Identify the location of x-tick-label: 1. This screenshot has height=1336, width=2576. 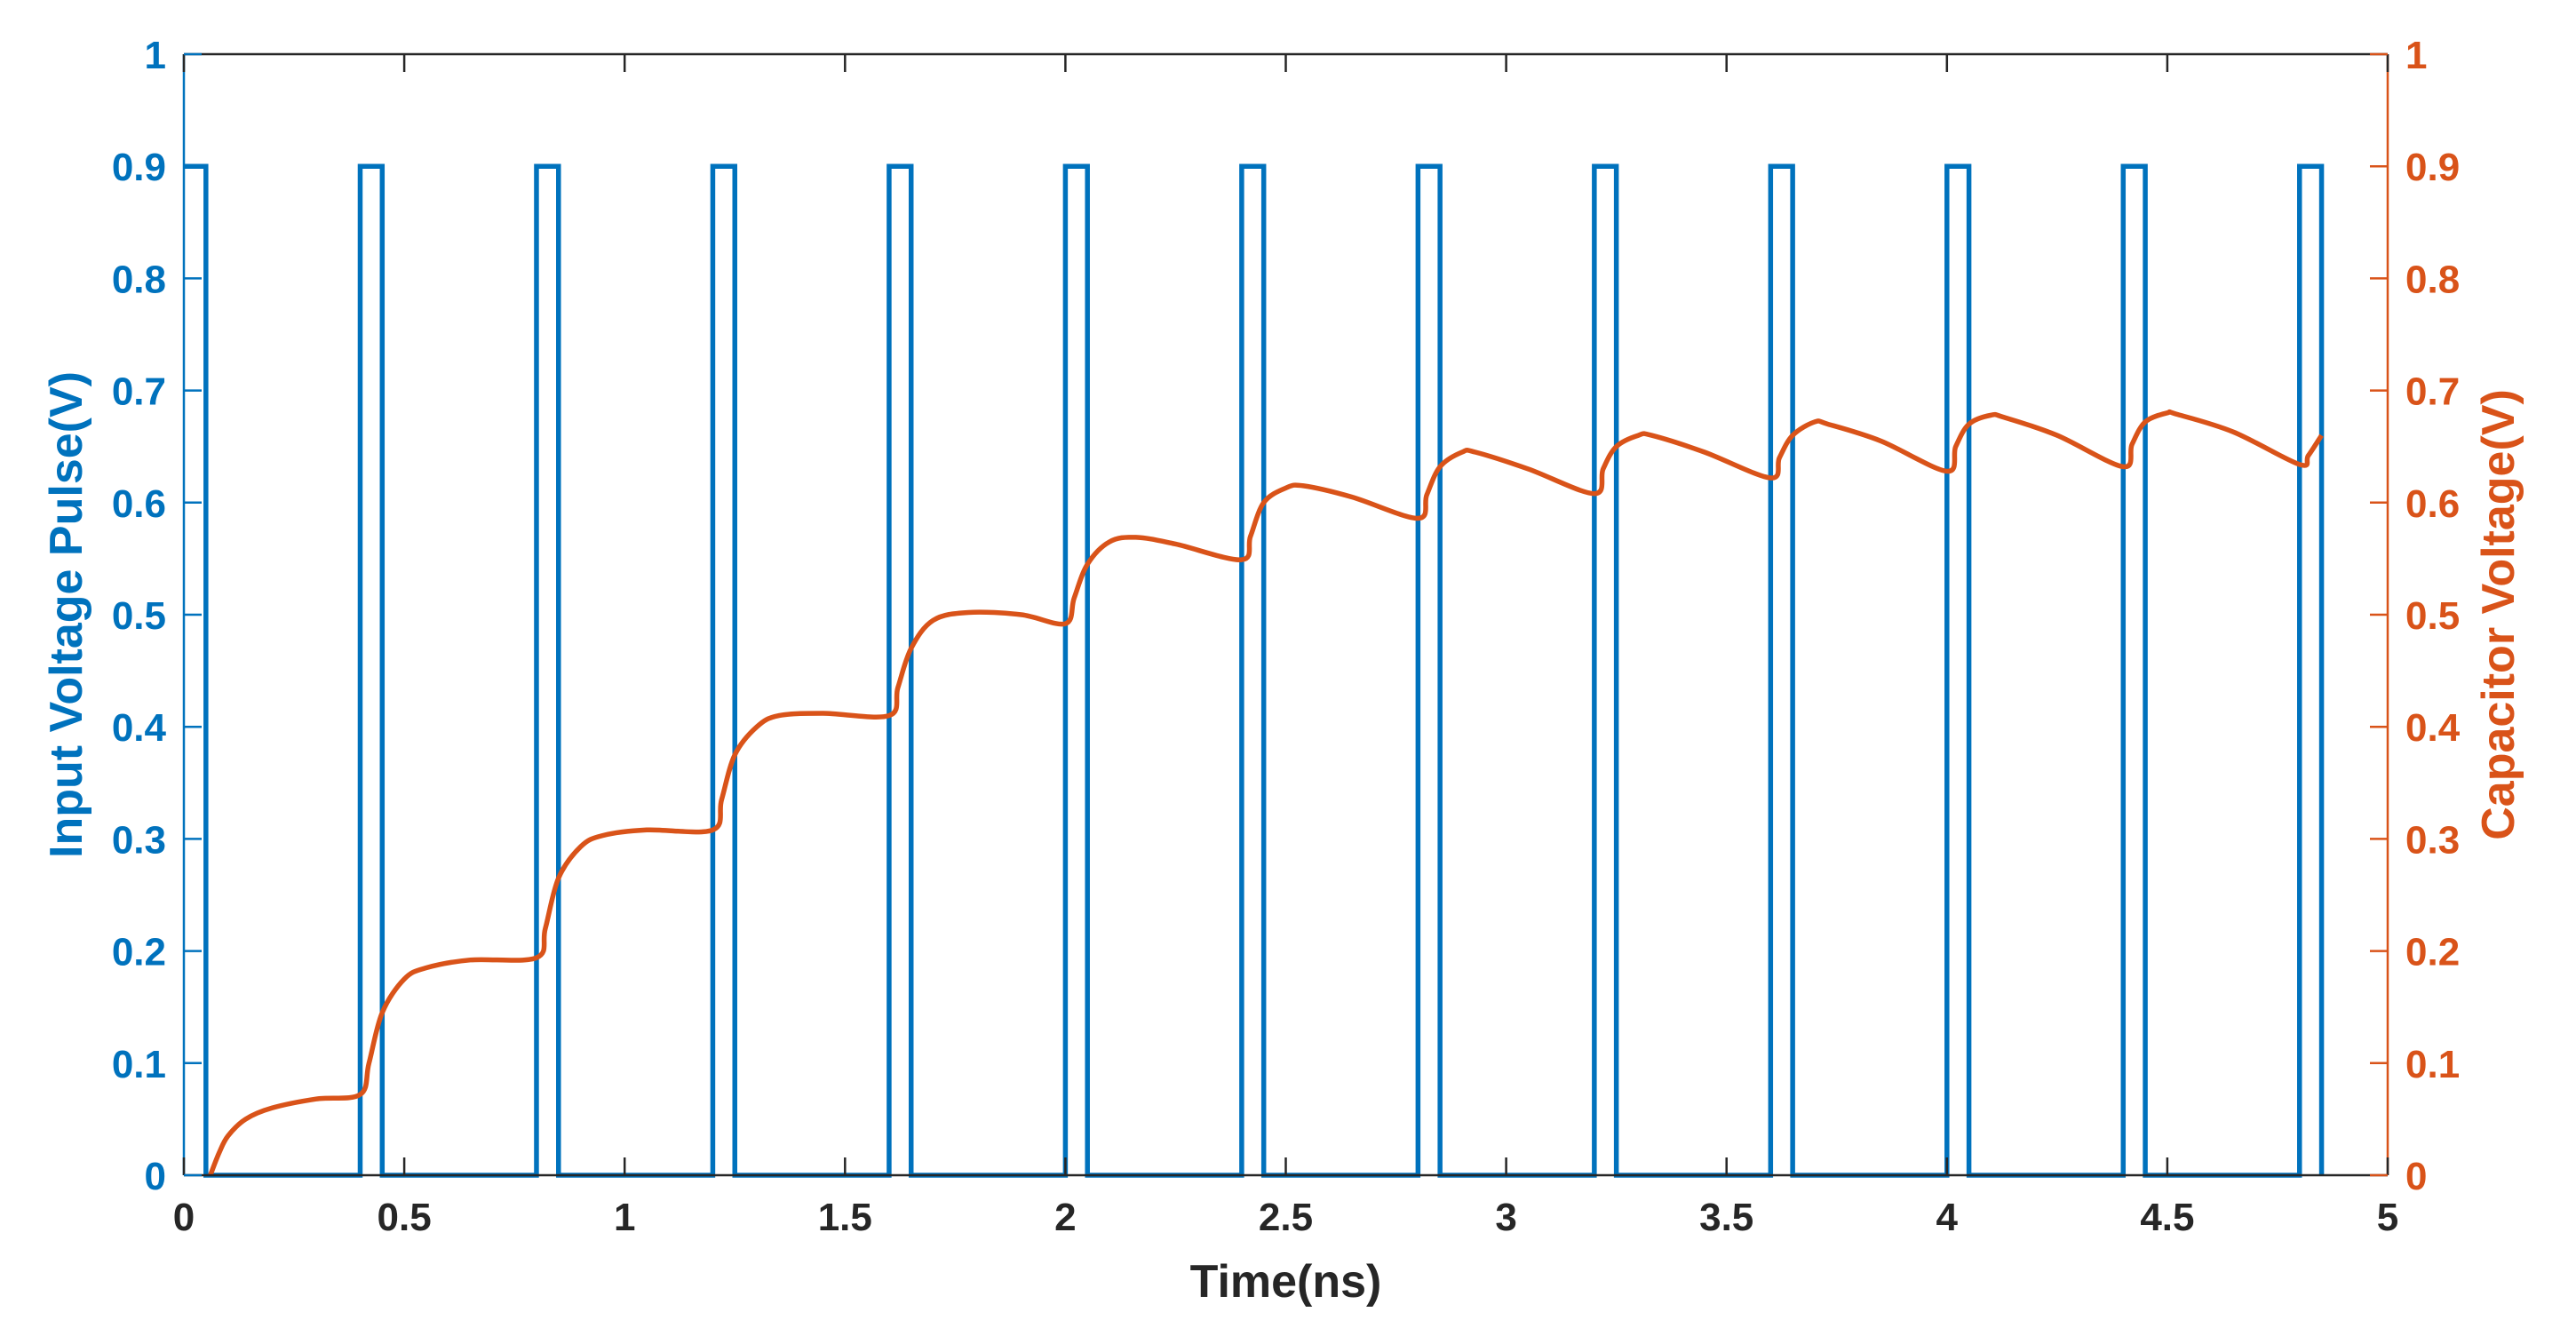
(624, 1217).